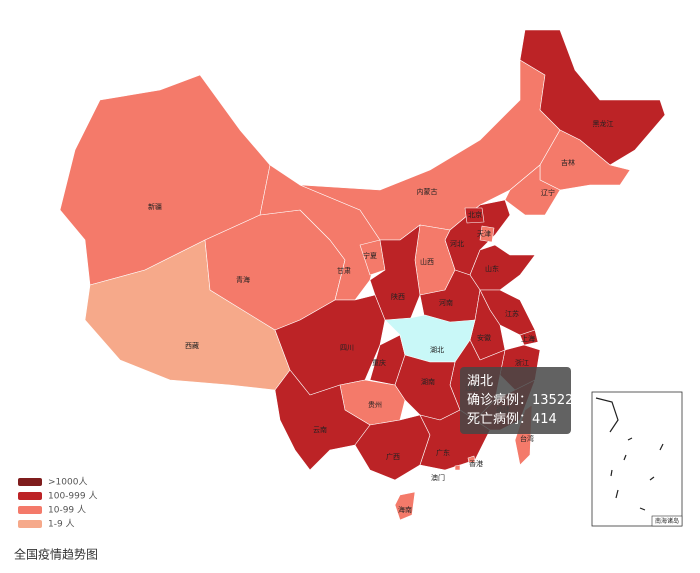 This screenshot has height=573, width=700. Describe the element at coordinates (480, 381) in the screenshot. I see `tooltip-title: 湖北` at that location.